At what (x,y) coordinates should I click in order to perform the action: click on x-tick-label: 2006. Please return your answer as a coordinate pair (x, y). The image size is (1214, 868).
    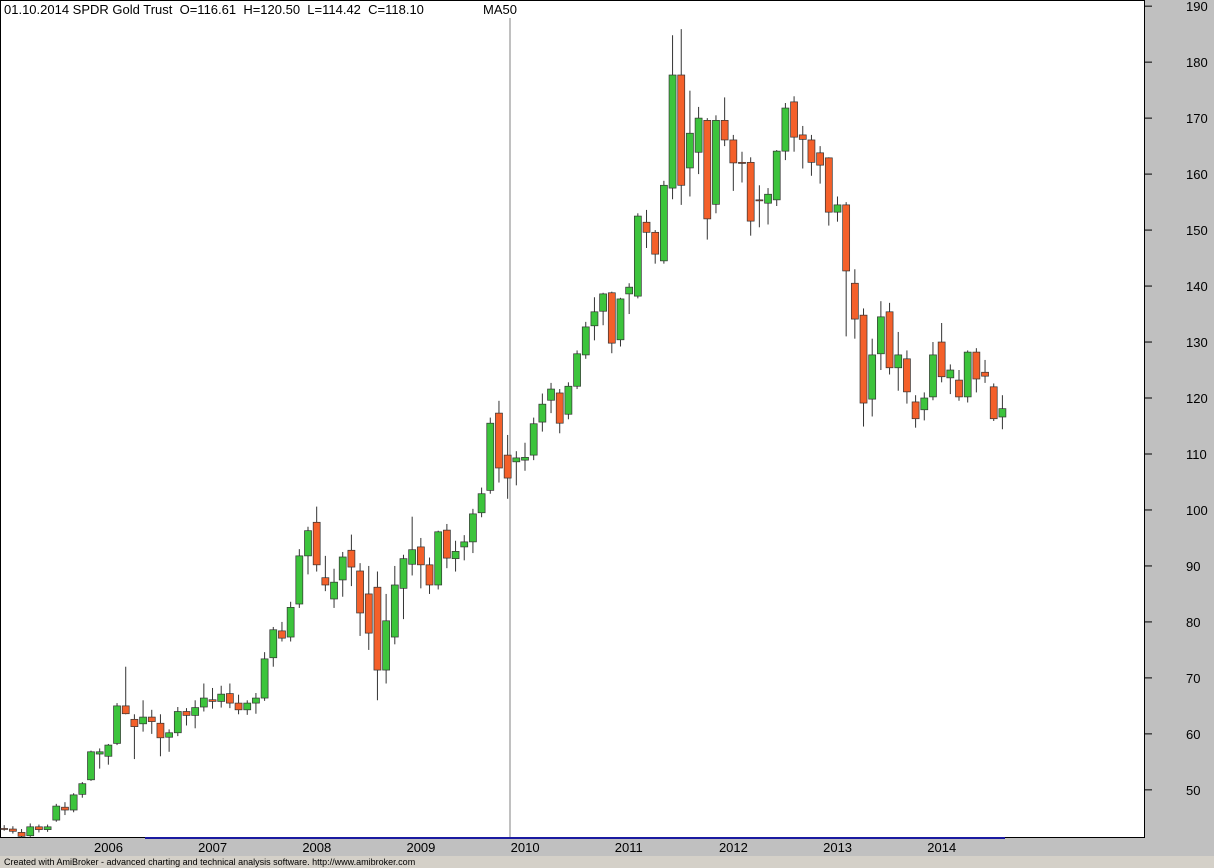
    Looking at the image, I should click on (108, 847).